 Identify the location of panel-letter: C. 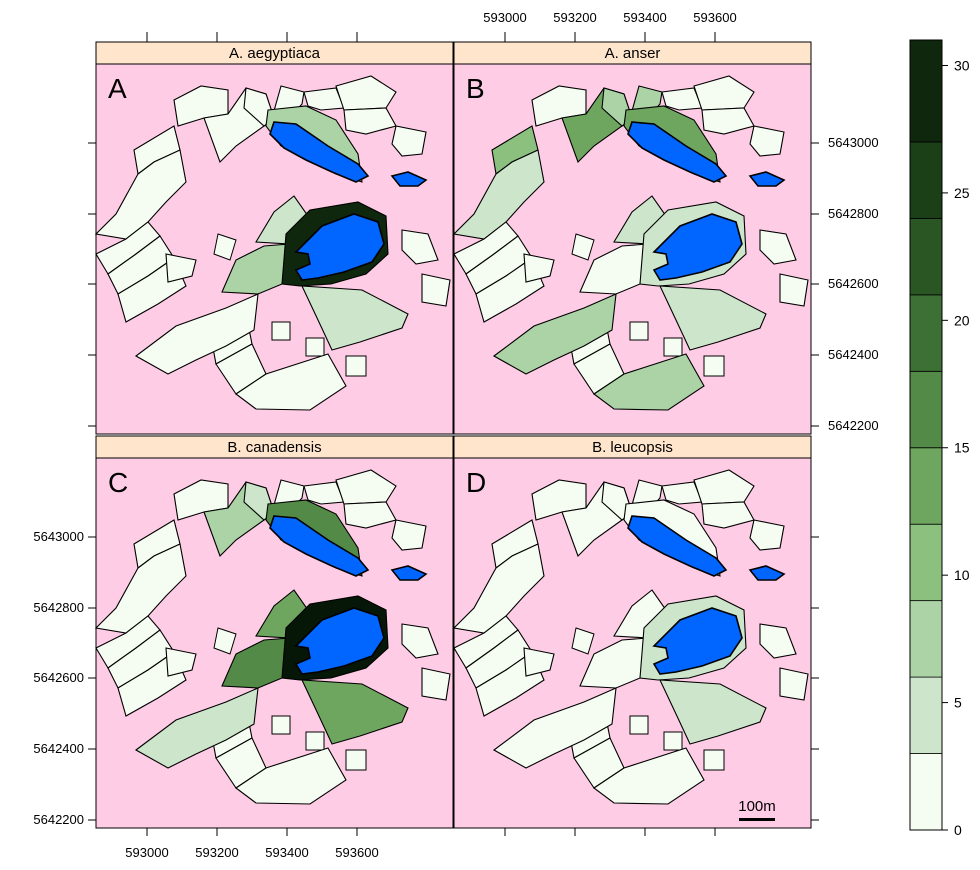
(118, 482).